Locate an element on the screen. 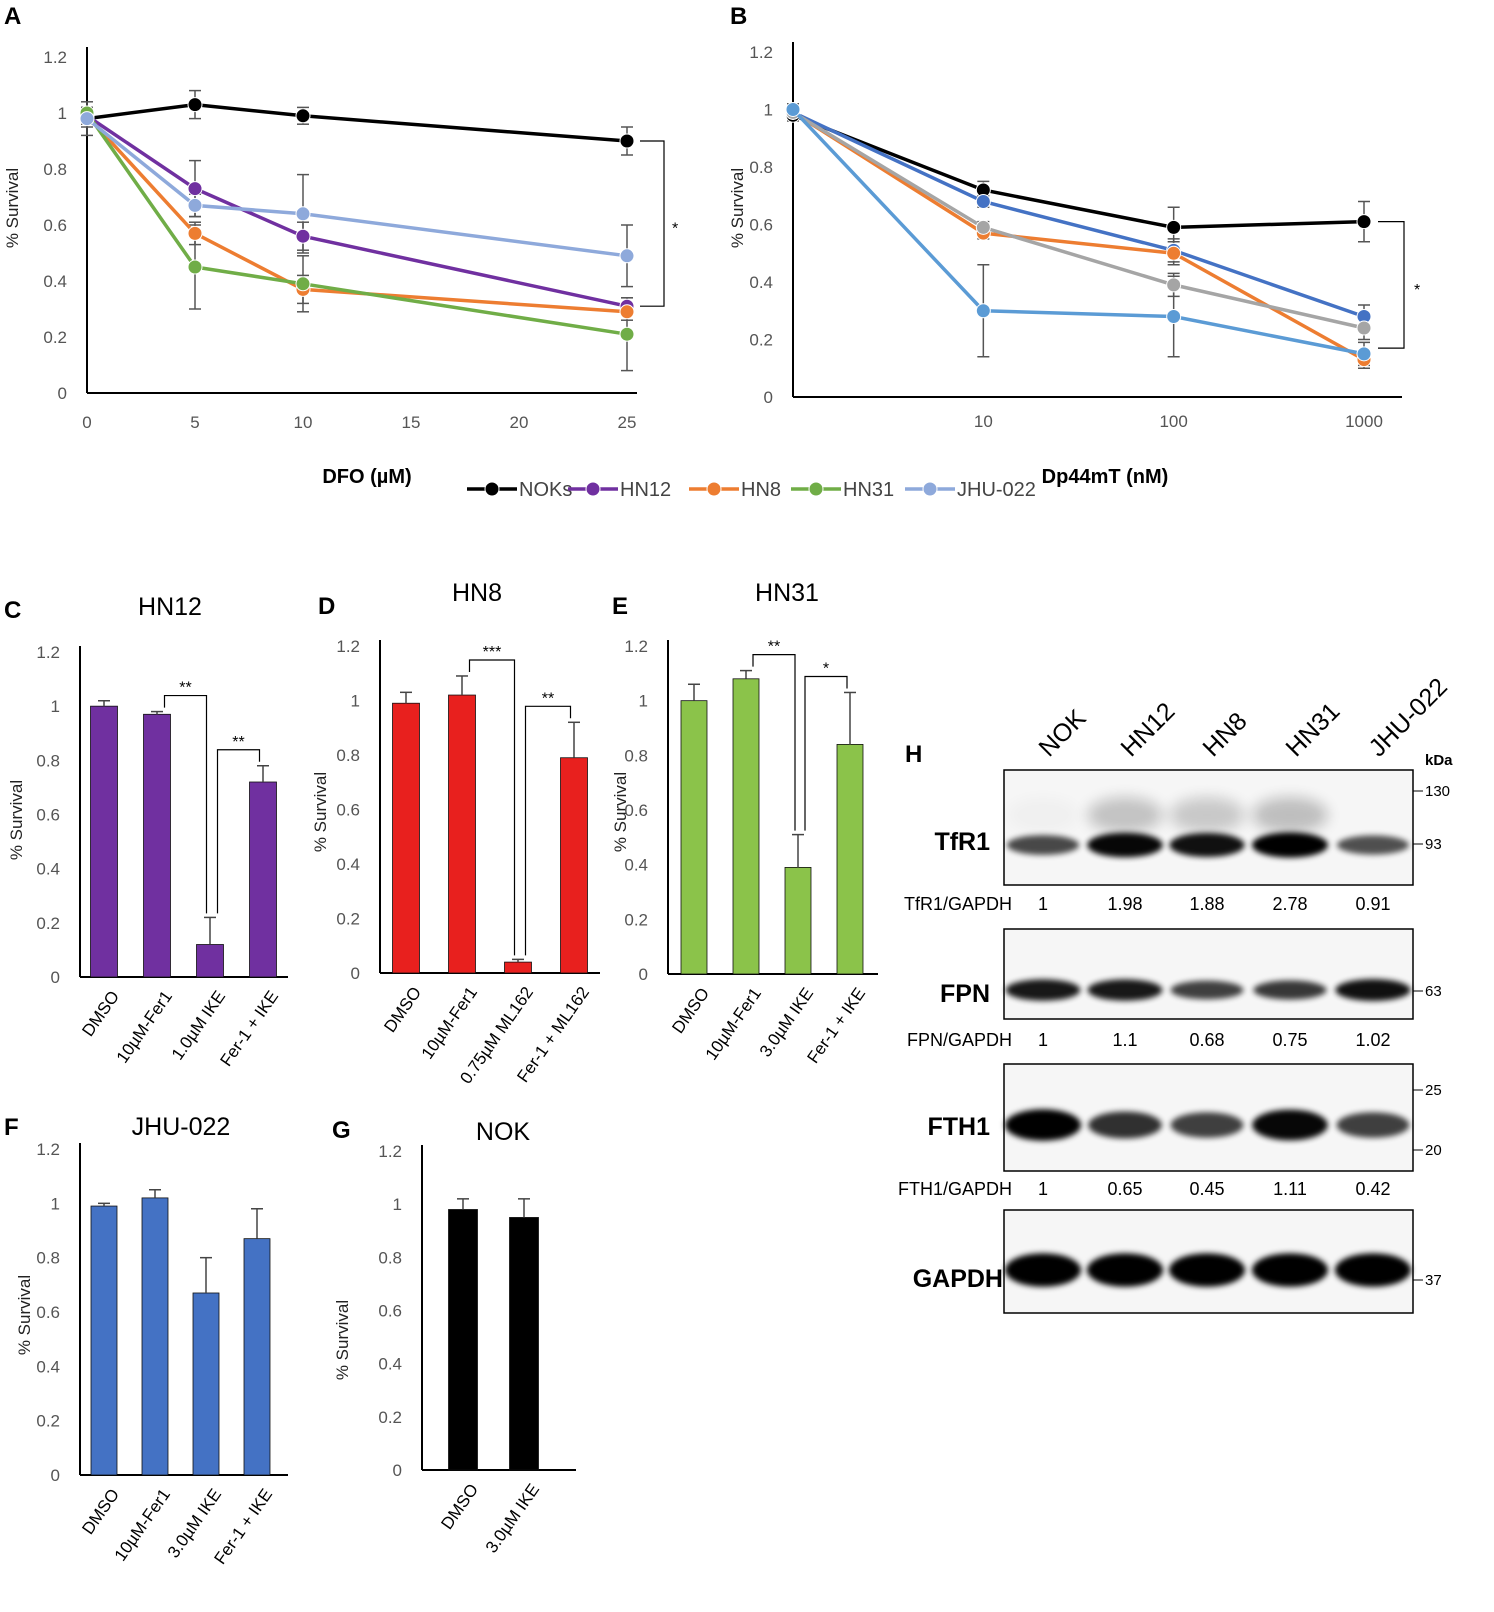  panel-title-d: HN8 is located at coordinates (477, 593).